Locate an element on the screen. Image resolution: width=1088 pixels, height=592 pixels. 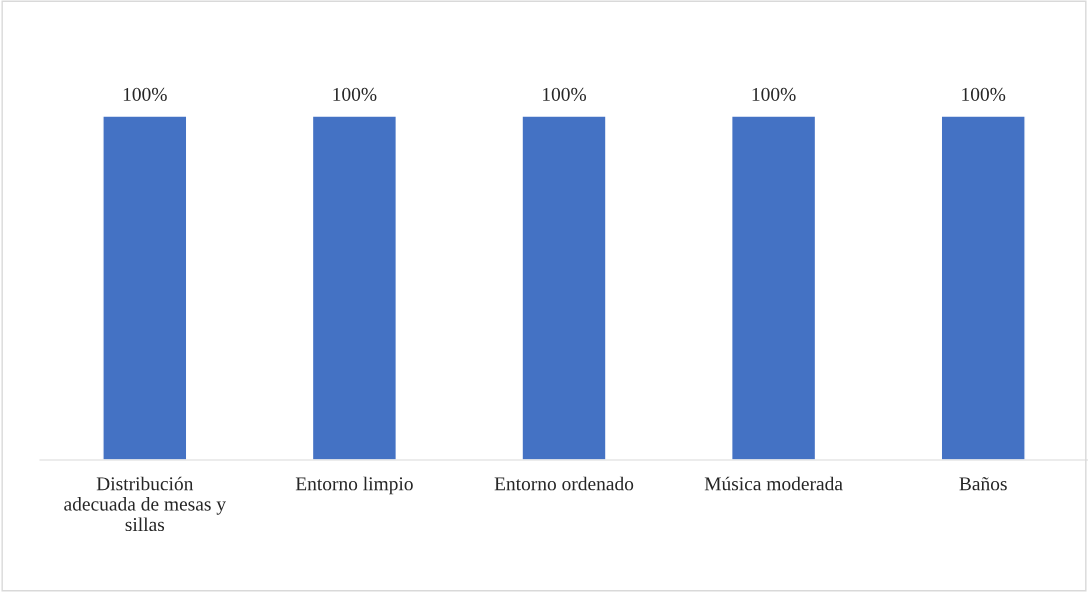
x-tick-label: Entorno ordenado is located at coordinates (564, 483).